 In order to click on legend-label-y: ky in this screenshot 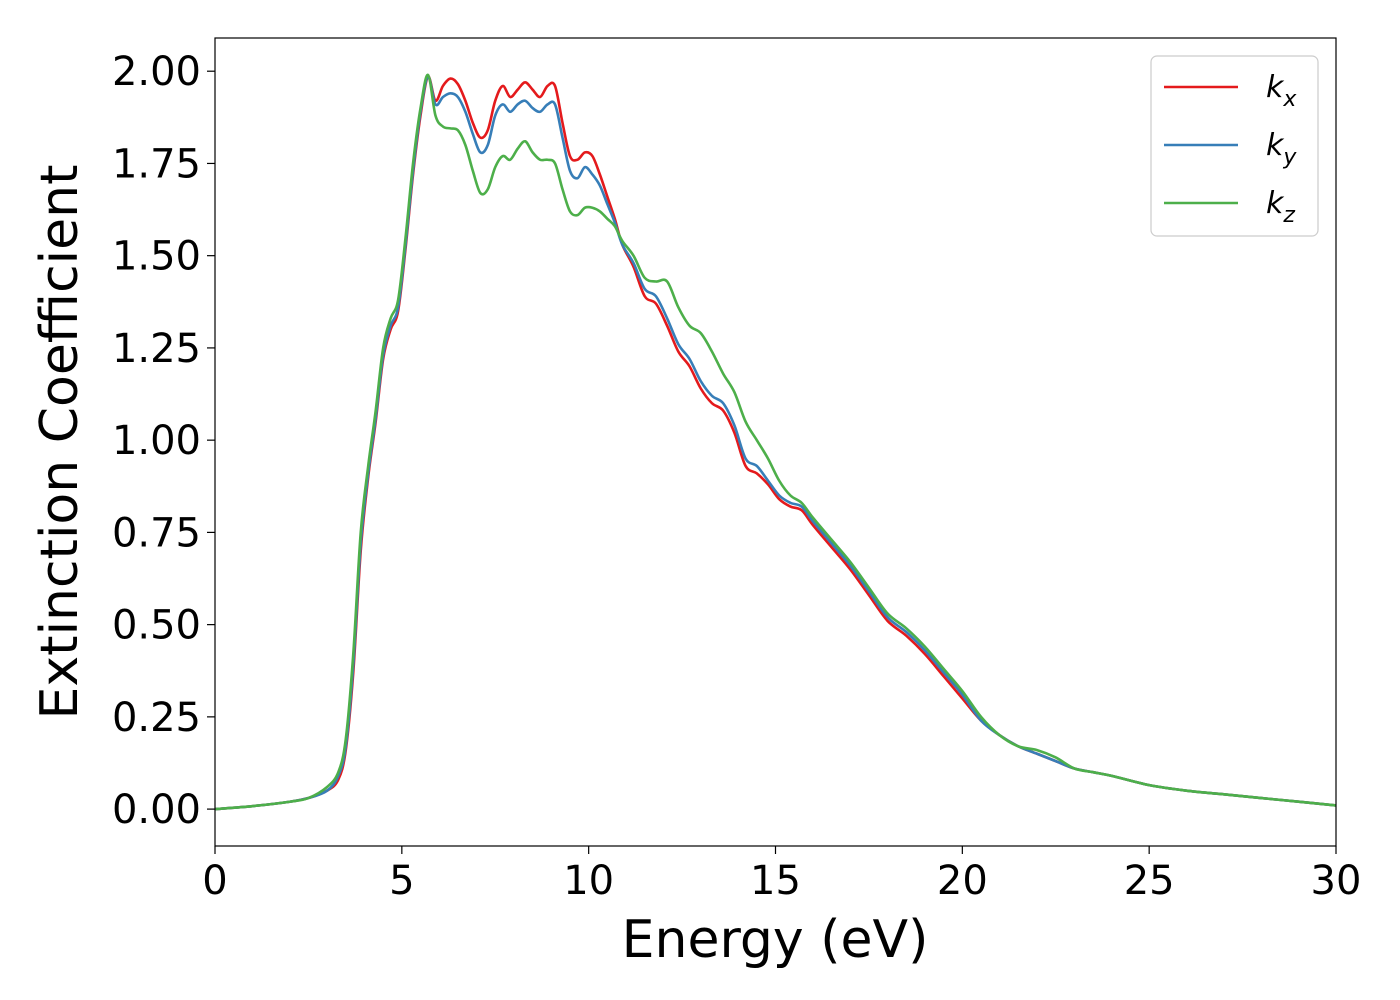, I will do `click(1281, 149)`.